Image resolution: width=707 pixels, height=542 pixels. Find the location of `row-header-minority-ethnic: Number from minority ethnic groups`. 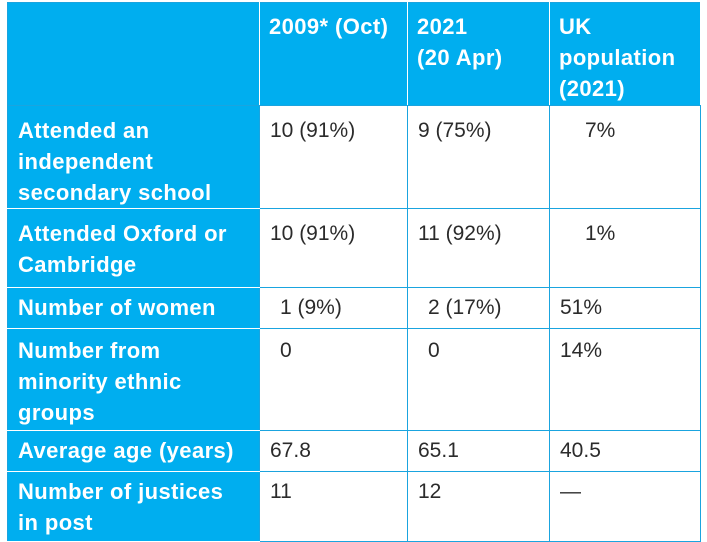

row-header-minority-ethnic: Number from minority ethnic groups is located at coordinates (133, 379).